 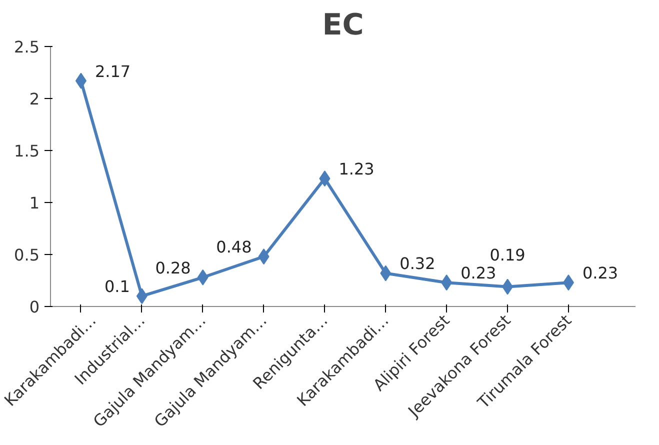 I want to click on chart-title: EC, so click(x=343, y=25).